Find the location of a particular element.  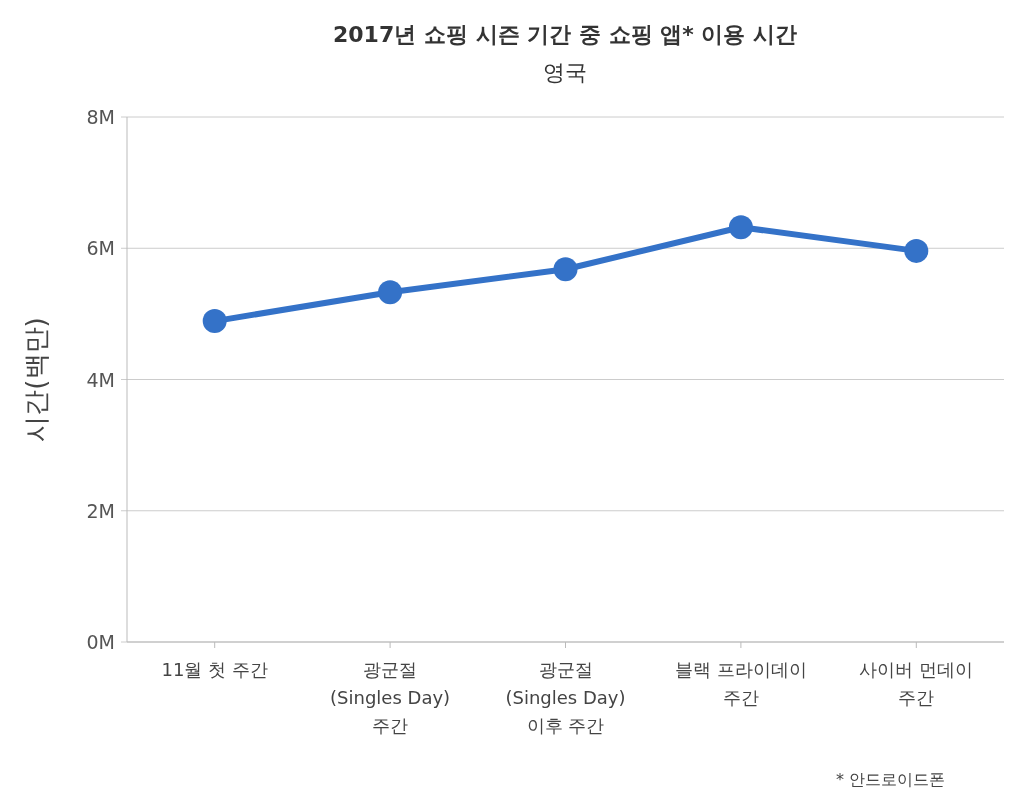

y-tick-label: 4M is located at coordinates (100, 379).